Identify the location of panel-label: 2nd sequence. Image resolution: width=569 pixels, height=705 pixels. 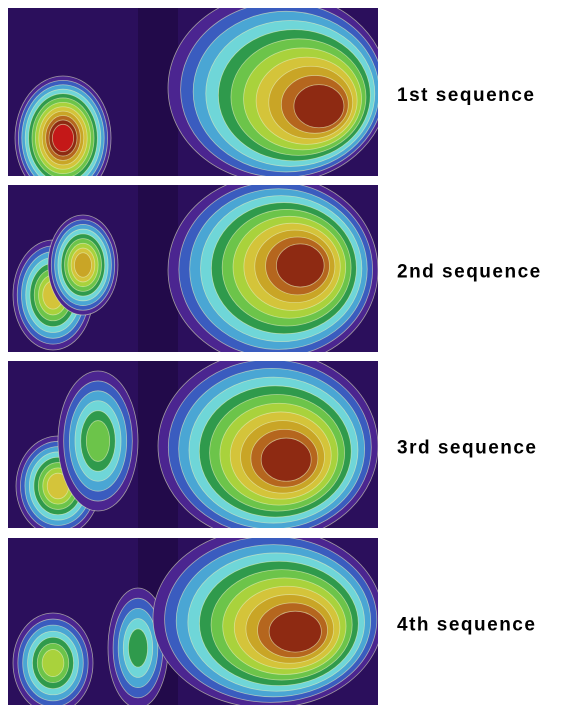
(469, 272).